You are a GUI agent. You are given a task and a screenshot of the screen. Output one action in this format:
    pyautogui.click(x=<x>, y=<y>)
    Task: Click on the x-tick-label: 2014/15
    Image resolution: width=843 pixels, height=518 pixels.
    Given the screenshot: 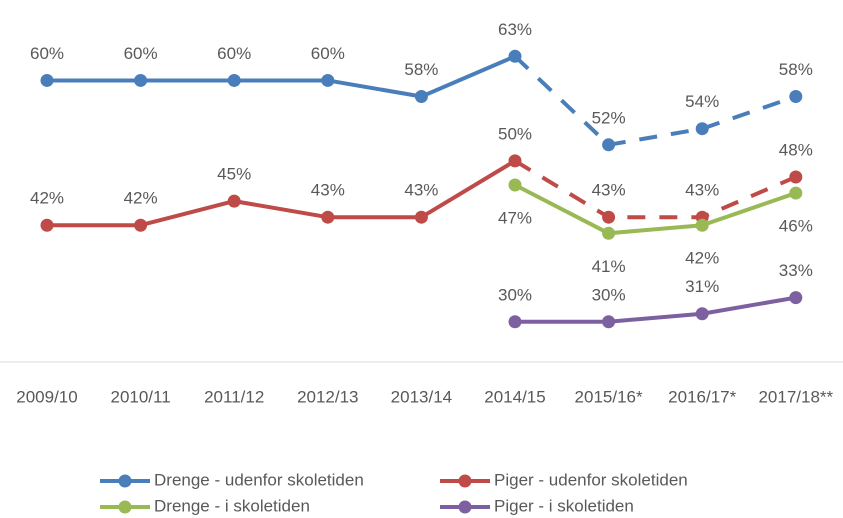 What is the action you would take?
    pyautogui.click(x=514, y=396)
    